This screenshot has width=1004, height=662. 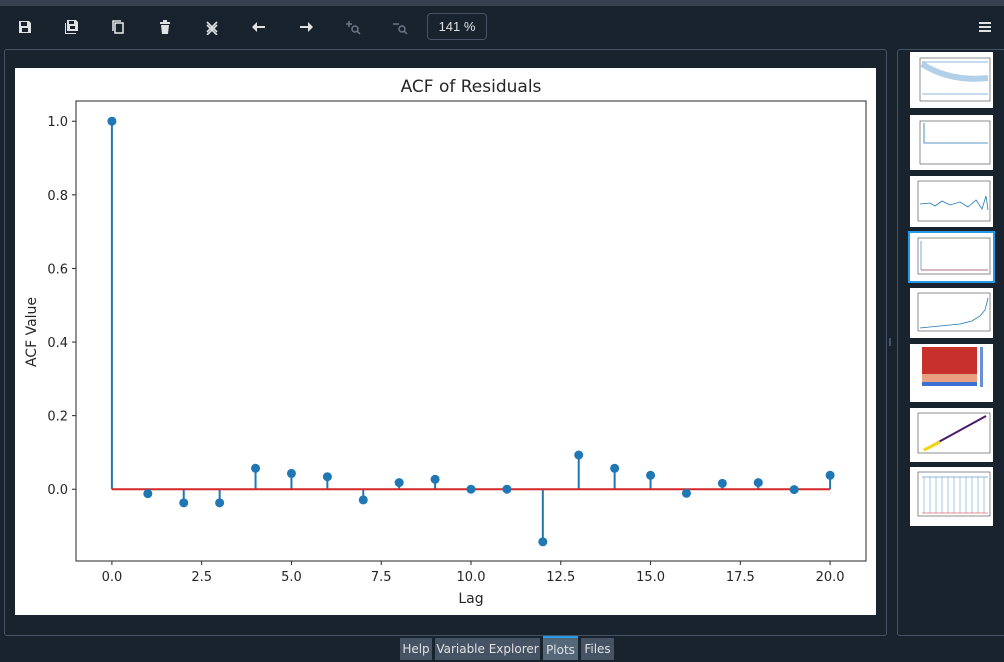 What do you see at coordinates (57, 490) in the screenshot?
I see `y-tick-label: 0.0` at bounding box center [57, 490].